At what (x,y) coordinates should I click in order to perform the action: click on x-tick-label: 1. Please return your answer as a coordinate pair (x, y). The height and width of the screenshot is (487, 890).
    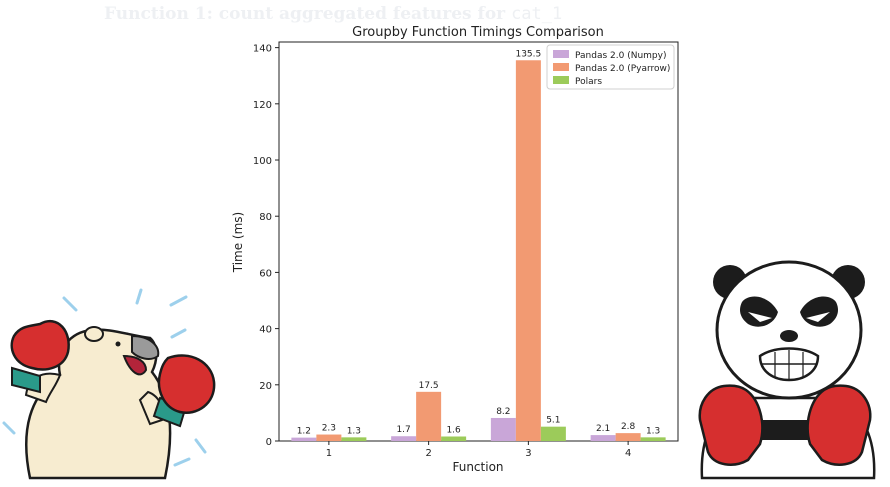
    Looking at the image, I should click on (329, 453).